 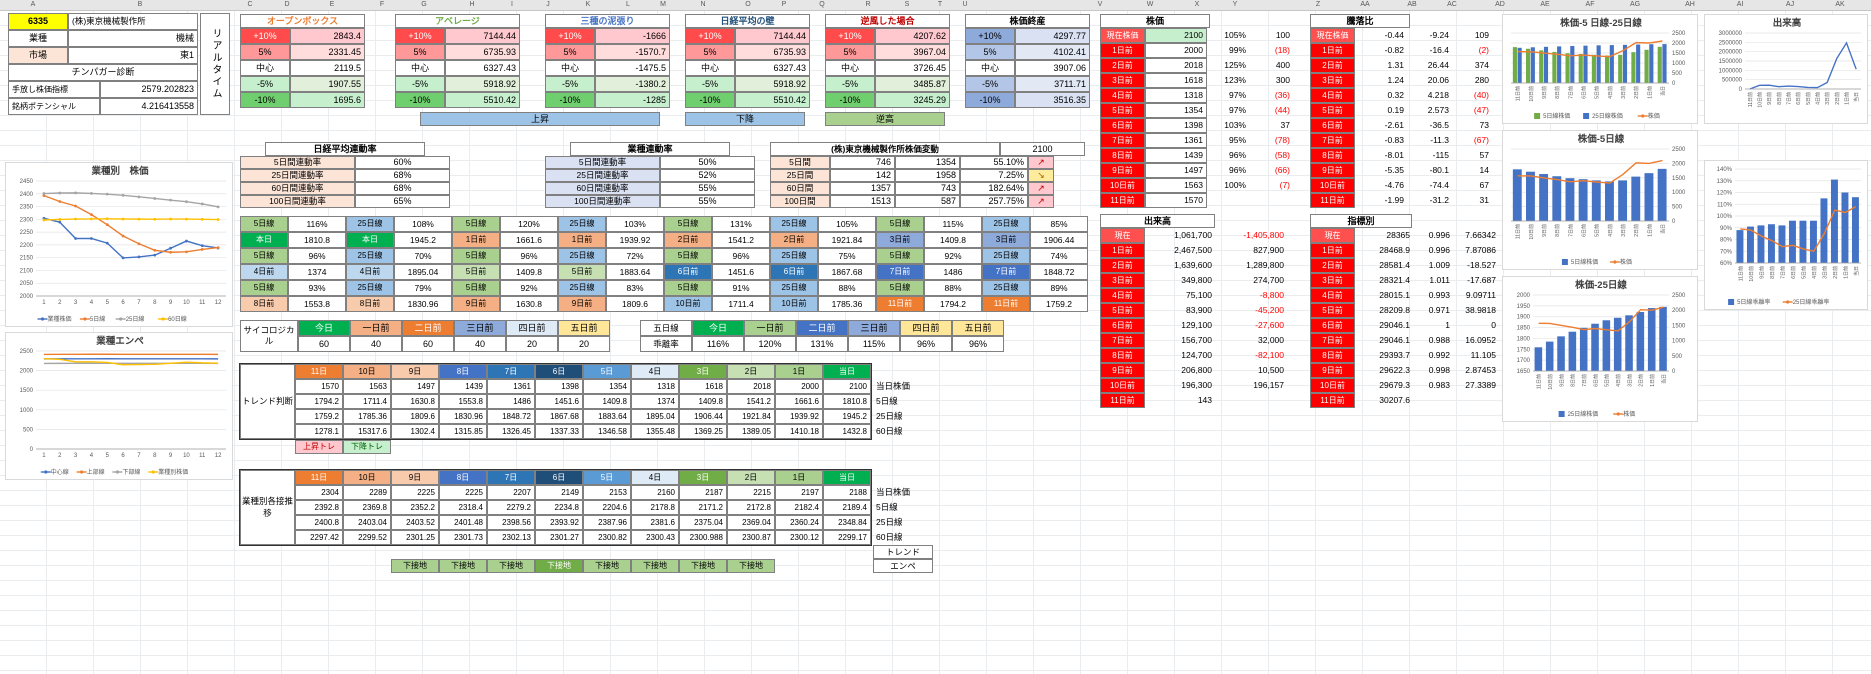 What do you see at coordinates (367, 507) in the screenshot?
I see `sector-table-cell: 2369.8` at bounding box center [367, 507].